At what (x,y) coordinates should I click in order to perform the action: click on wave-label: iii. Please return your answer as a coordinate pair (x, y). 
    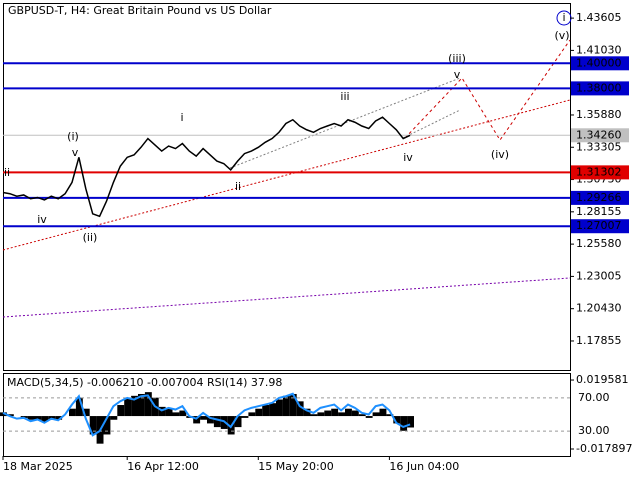
    Looking at the image, I should click on (344, 96).